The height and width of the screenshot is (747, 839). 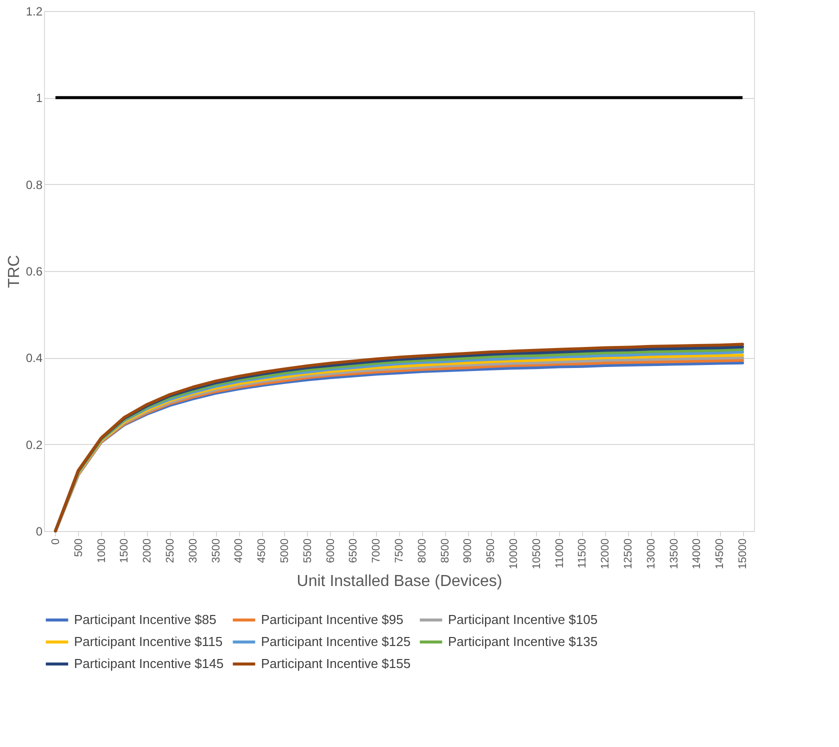 I want to click on x-tick-label: 8000, so click(x=422, y=550).